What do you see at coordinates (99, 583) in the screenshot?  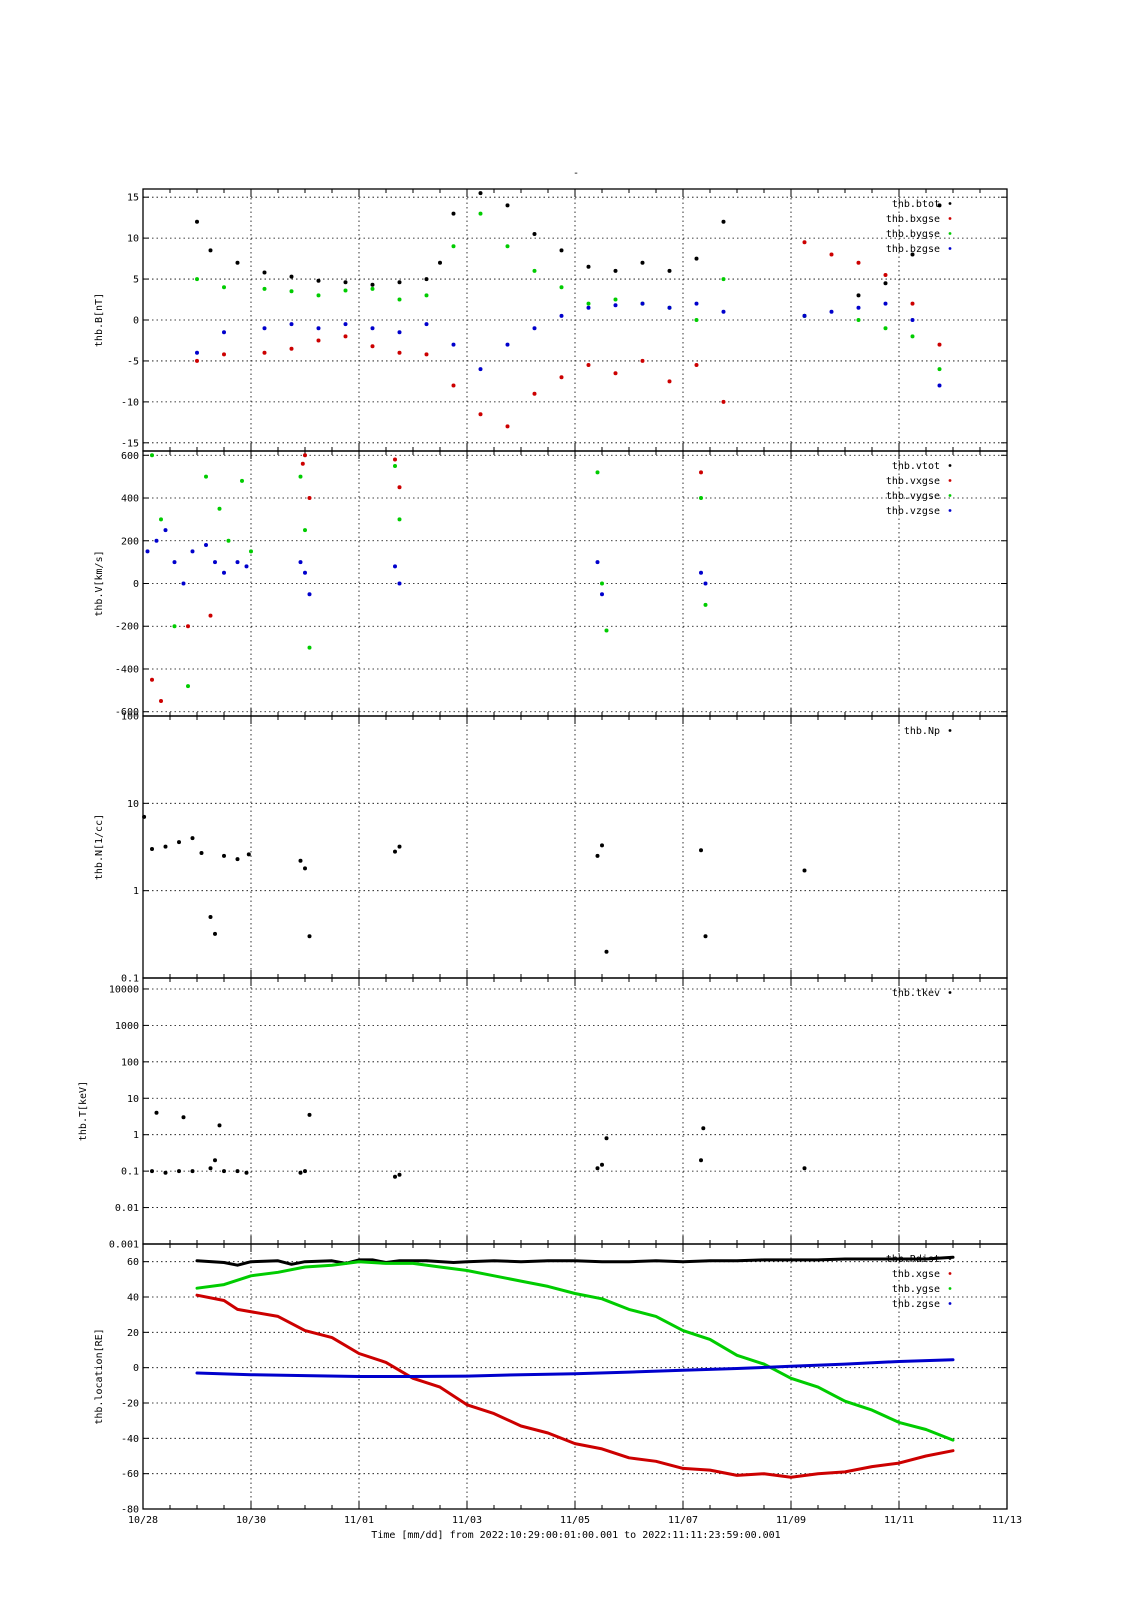 I see `y-axis-label: thb.V[km/s]` at bounding box center [99, 583].